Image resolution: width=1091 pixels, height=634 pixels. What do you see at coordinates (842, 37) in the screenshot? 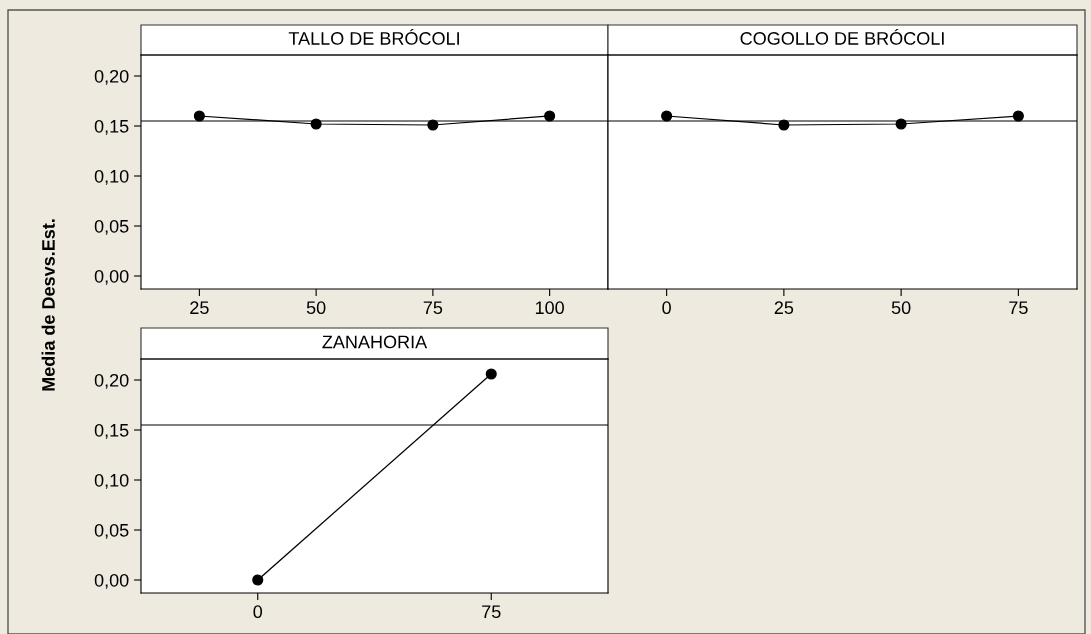
I see `chart-title: COGOLLO DE BRÓCOLI` at bounding box center [842, 37].